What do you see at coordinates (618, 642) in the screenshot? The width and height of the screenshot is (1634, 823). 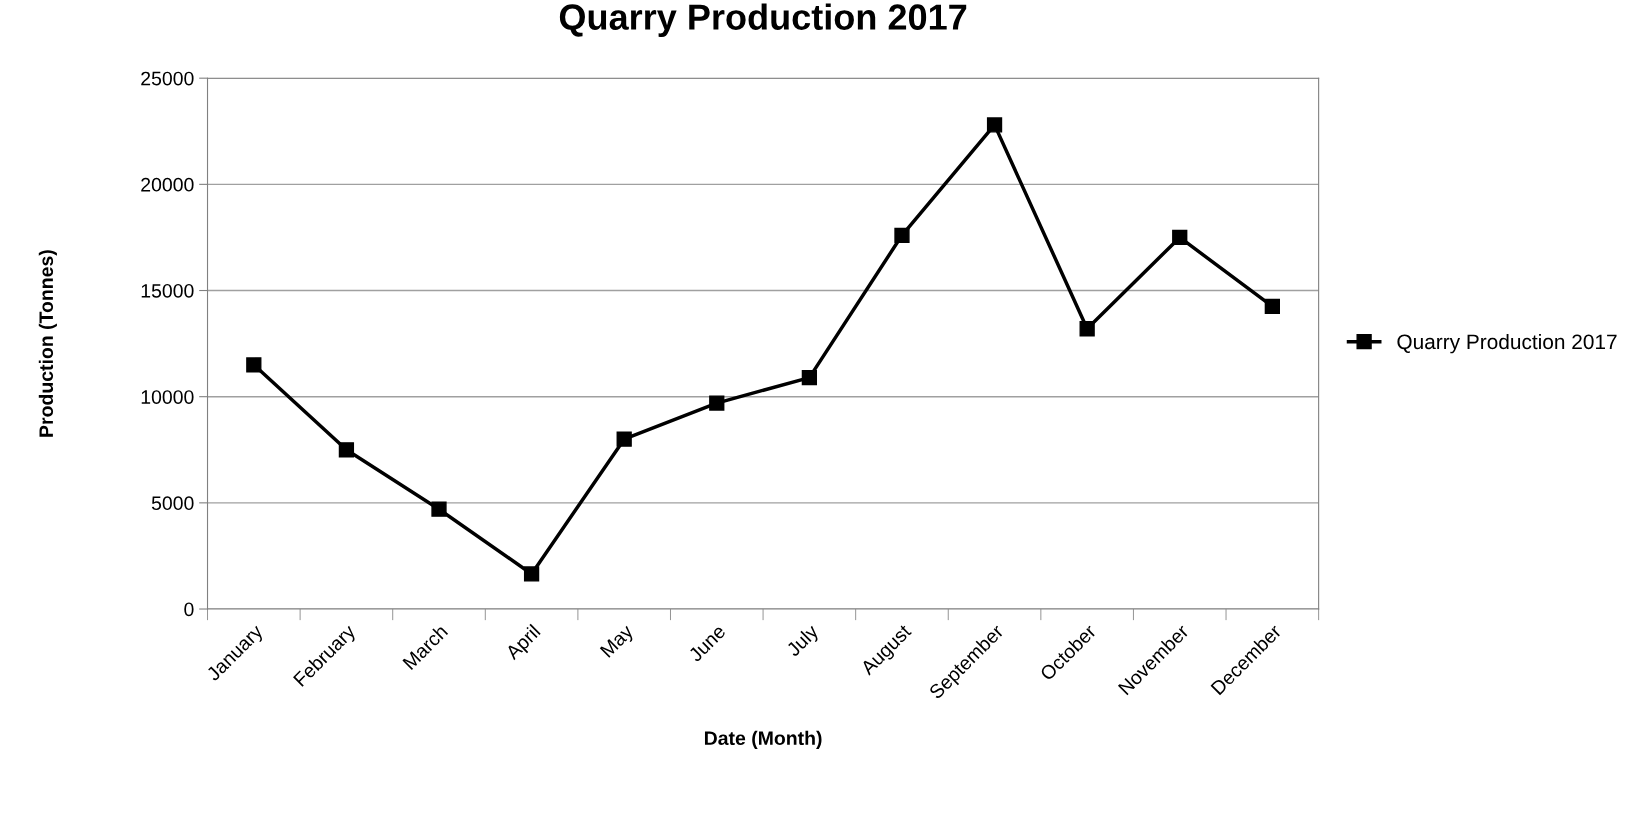 I see `x-tick-label: May` at bounding box center [618, 642].